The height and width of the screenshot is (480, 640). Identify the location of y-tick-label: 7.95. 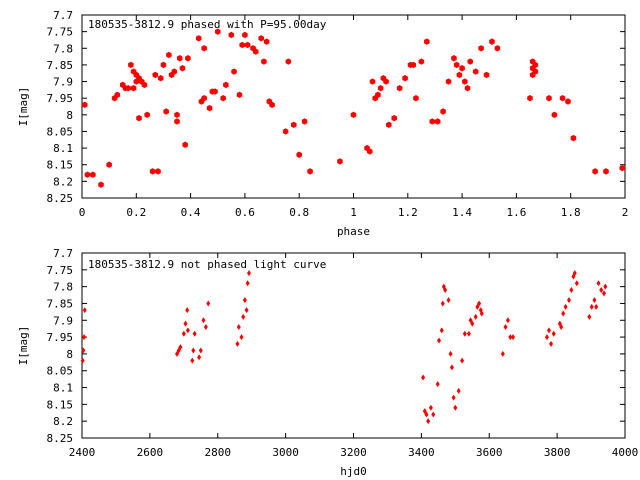
(60, 337).